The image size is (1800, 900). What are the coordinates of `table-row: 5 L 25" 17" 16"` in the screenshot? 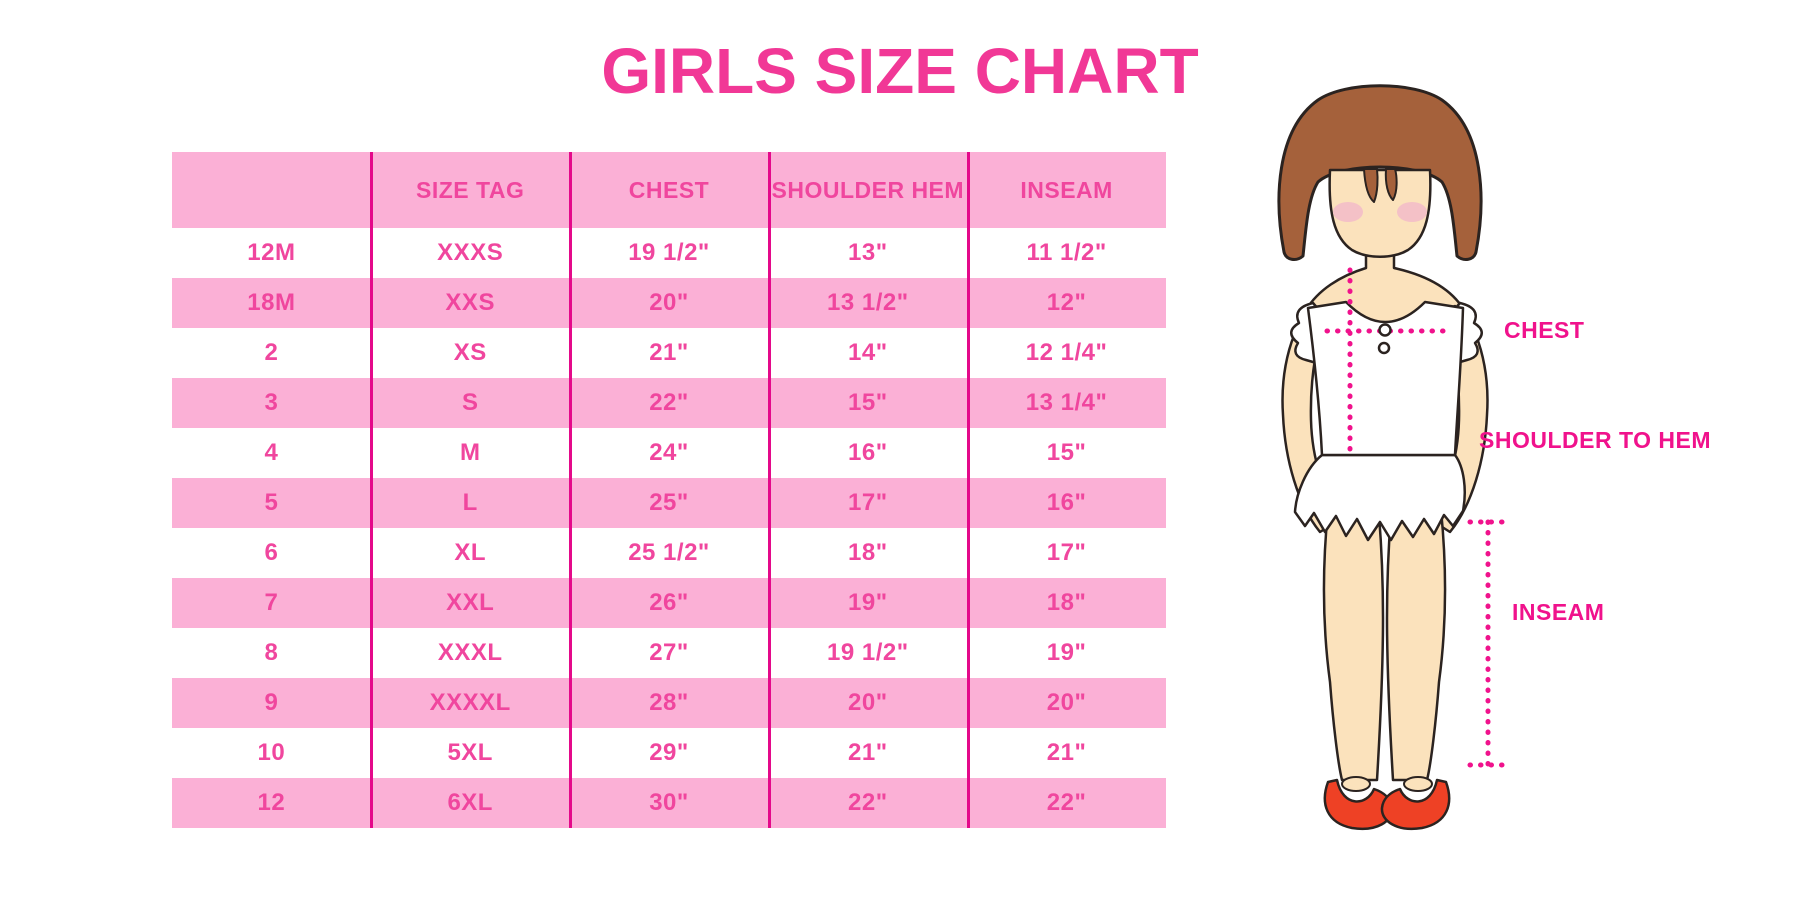 It's located at (669, 503).